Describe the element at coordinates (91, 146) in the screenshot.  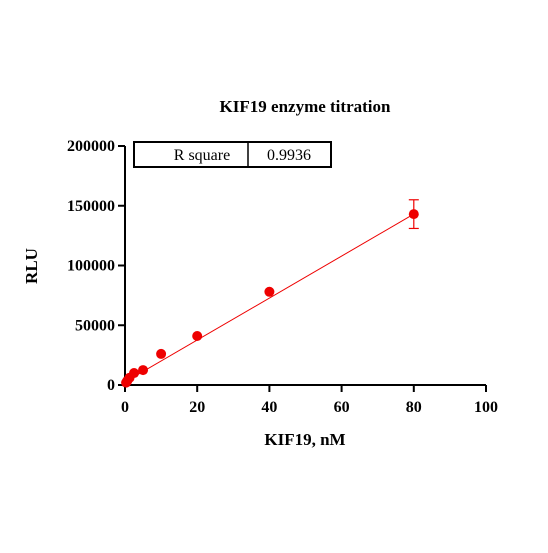
I see `y-tick-label: 200000` at that location.